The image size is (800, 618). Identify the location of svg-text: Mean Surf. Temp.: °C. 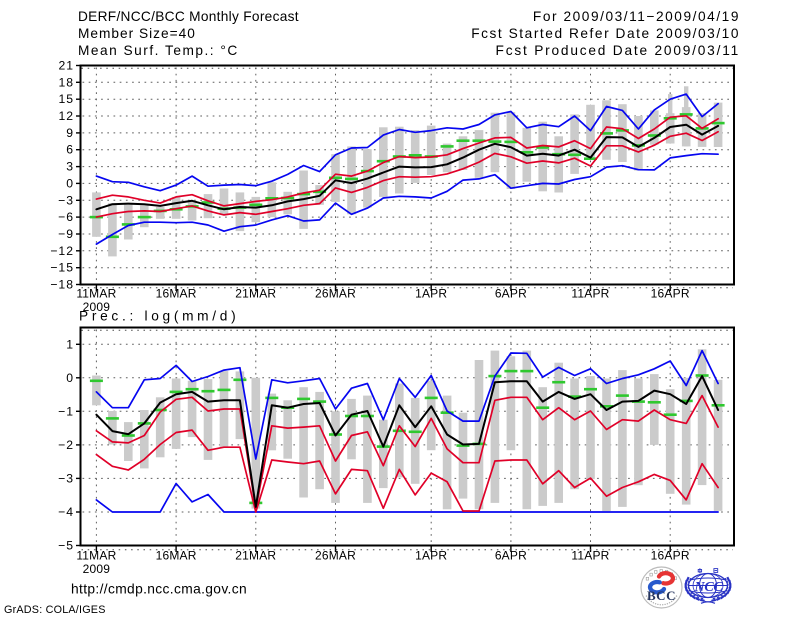
(158, 50).